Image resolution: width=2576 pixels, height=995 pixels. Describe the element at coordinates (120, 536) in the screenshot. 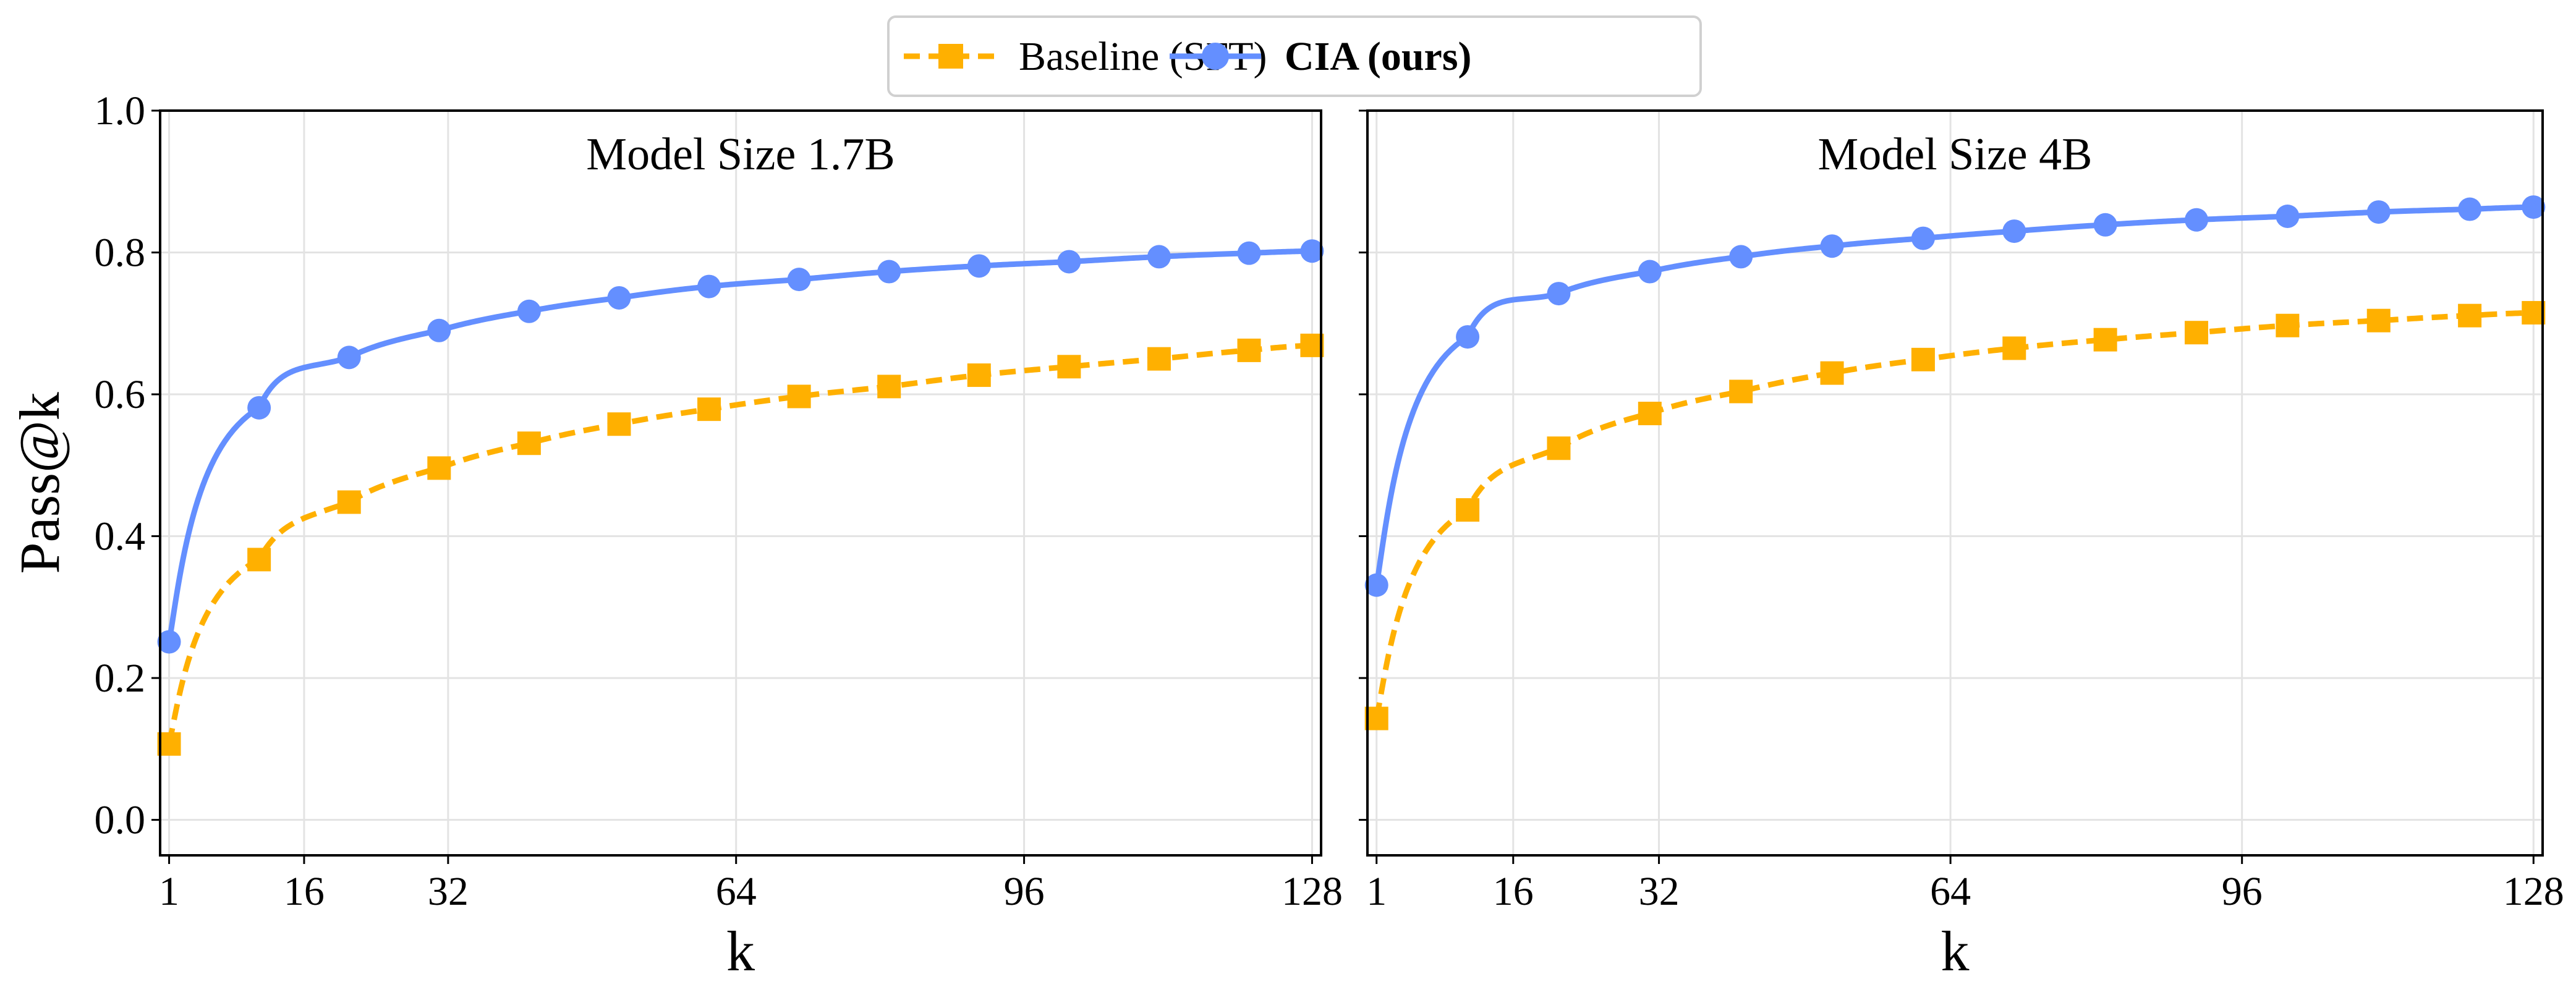

I see `y-tick-label: 0.4` at that location.